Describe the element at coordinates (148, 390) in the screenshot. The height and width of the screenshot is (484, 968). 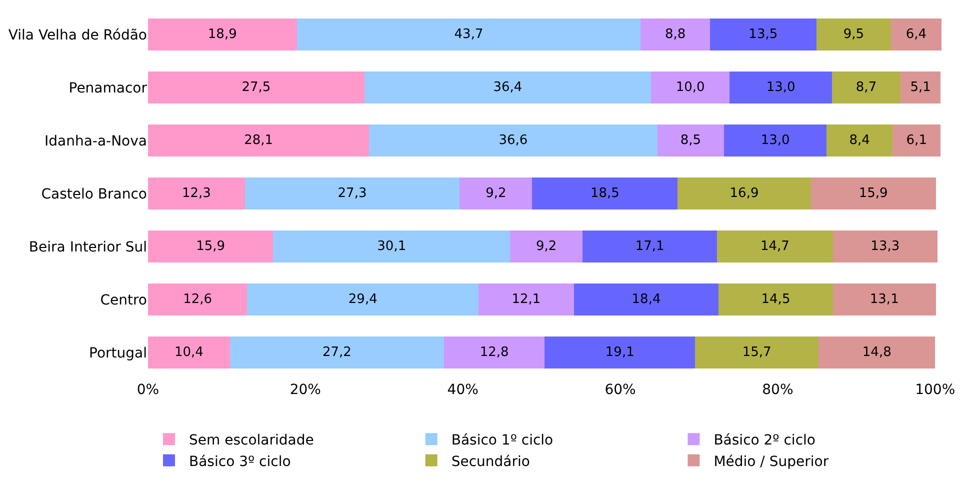
I see `x-tick-label: 0%` at that location.